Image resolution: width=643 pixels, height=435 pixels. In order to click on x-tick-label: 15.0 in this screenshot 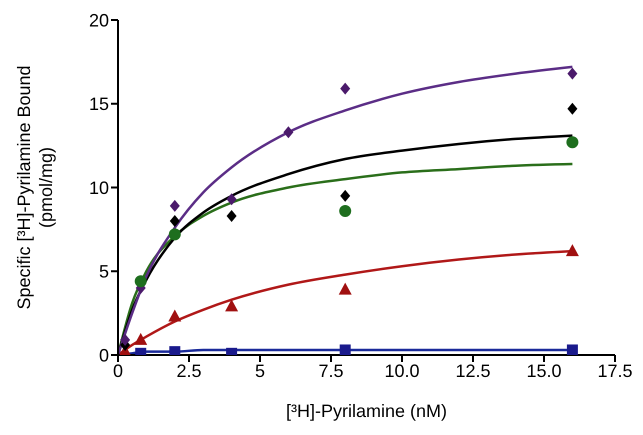, I will do `click(544, 370)`.